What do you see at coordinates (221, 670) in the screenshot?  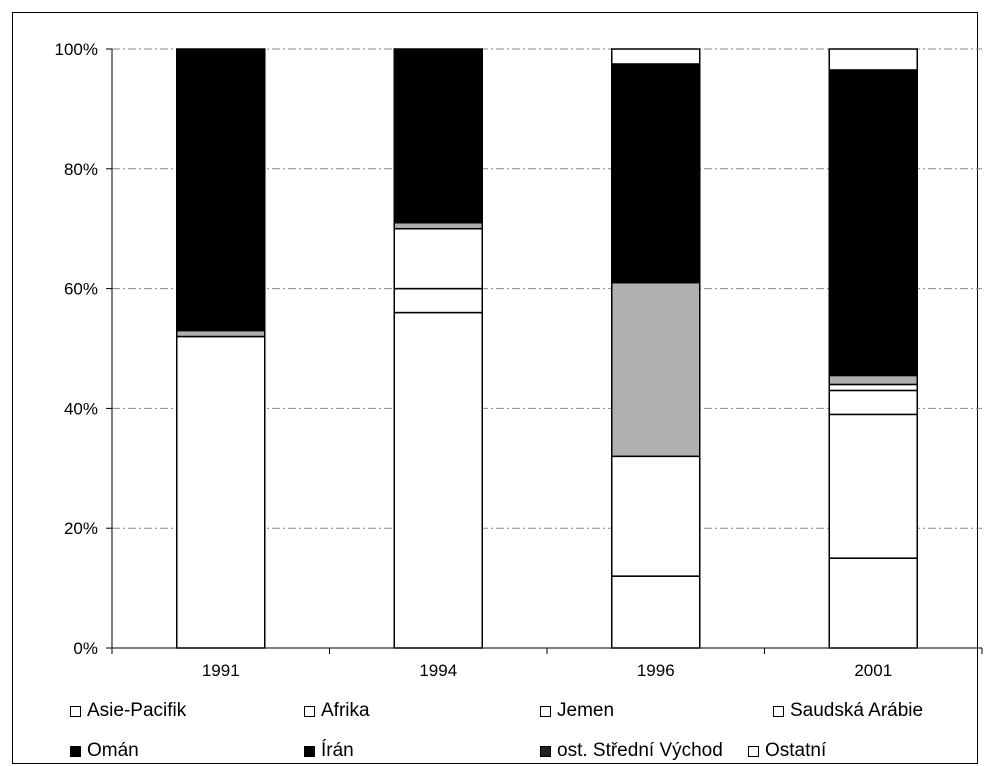 I see `x-tick-label: 1991` at bounding box center [221, 670].